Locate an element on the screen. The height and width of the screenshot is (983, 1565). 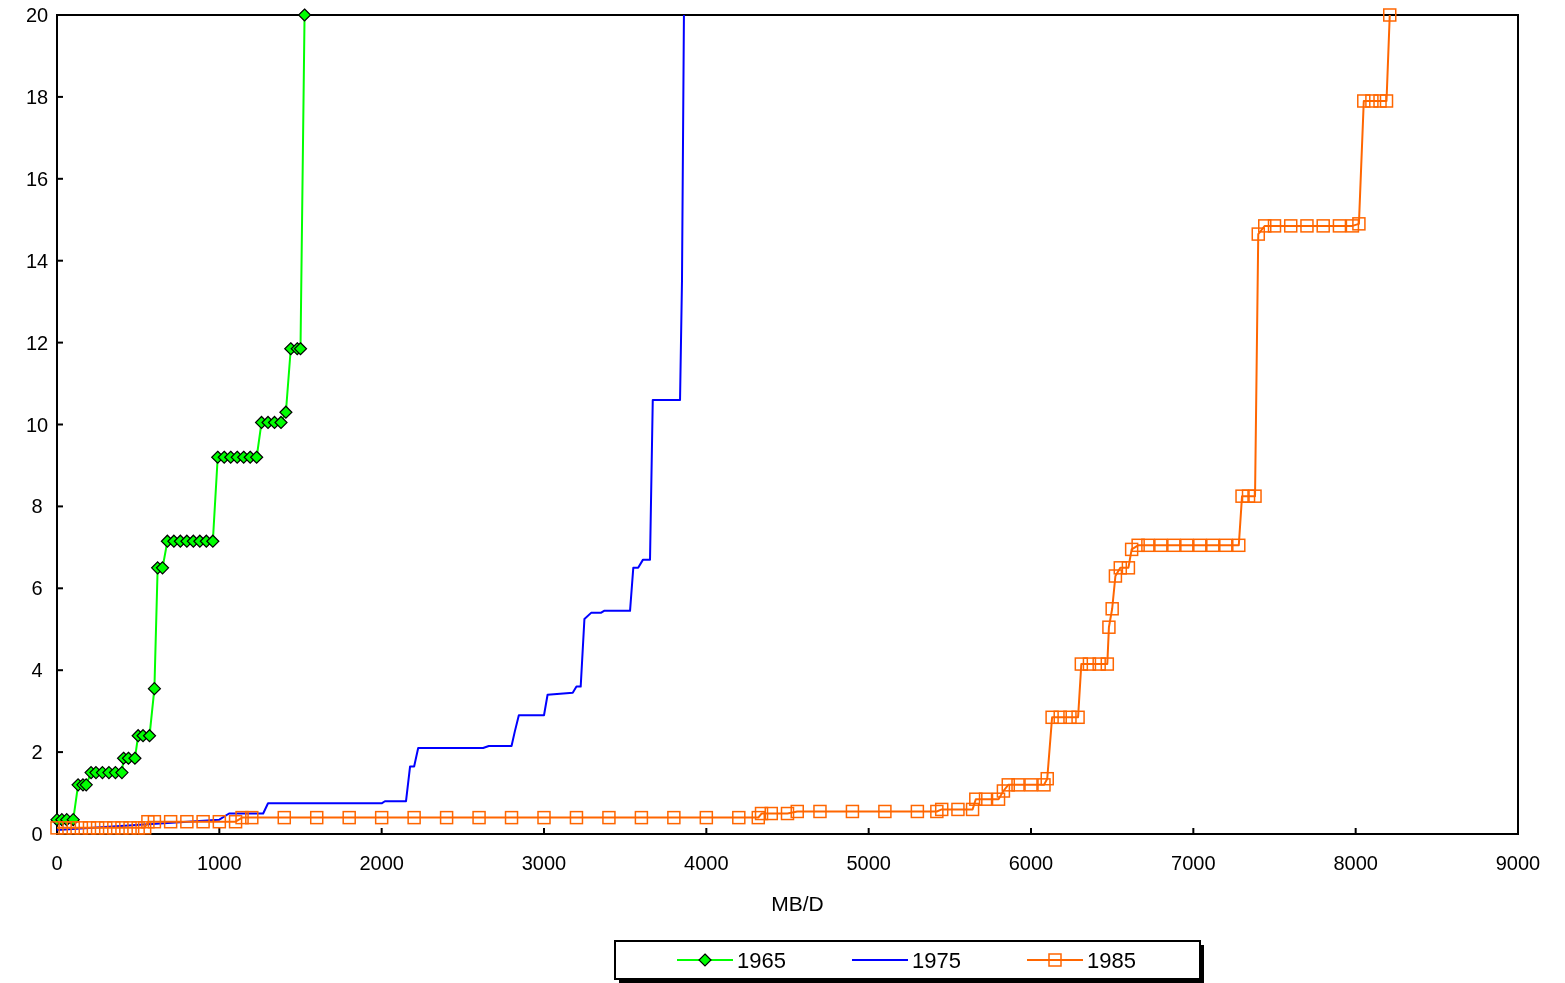
x-tick-label: 4000 is located at coordinates (706, 863).